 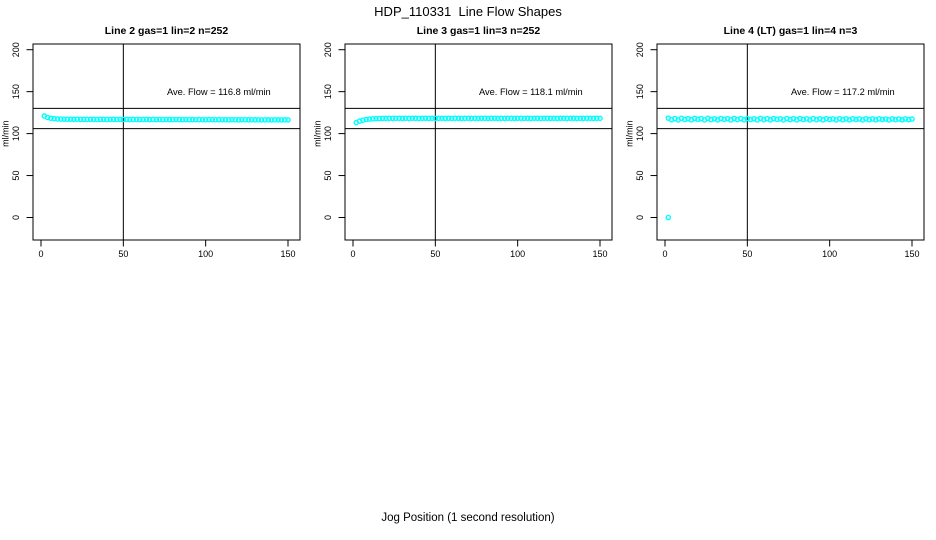 I want to click on shared-x-axis-label: Jog Position (1 second resolution), so click(x=468, y=518).